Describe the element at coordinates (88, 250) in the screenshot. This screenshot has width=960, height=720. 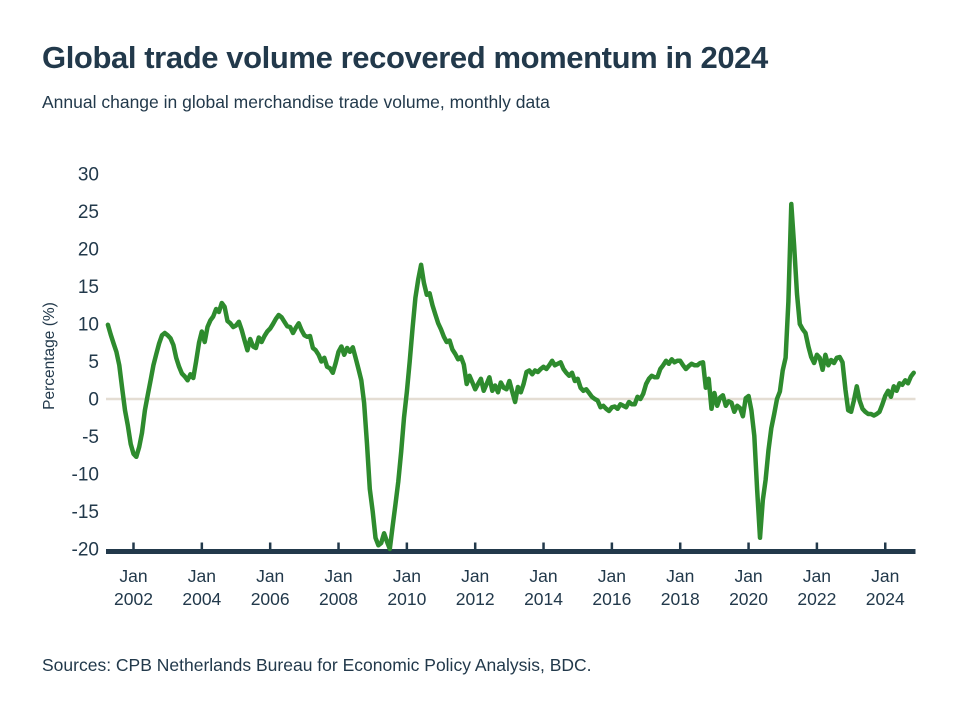
I see `y-axis-tick-label: 20` at that location.